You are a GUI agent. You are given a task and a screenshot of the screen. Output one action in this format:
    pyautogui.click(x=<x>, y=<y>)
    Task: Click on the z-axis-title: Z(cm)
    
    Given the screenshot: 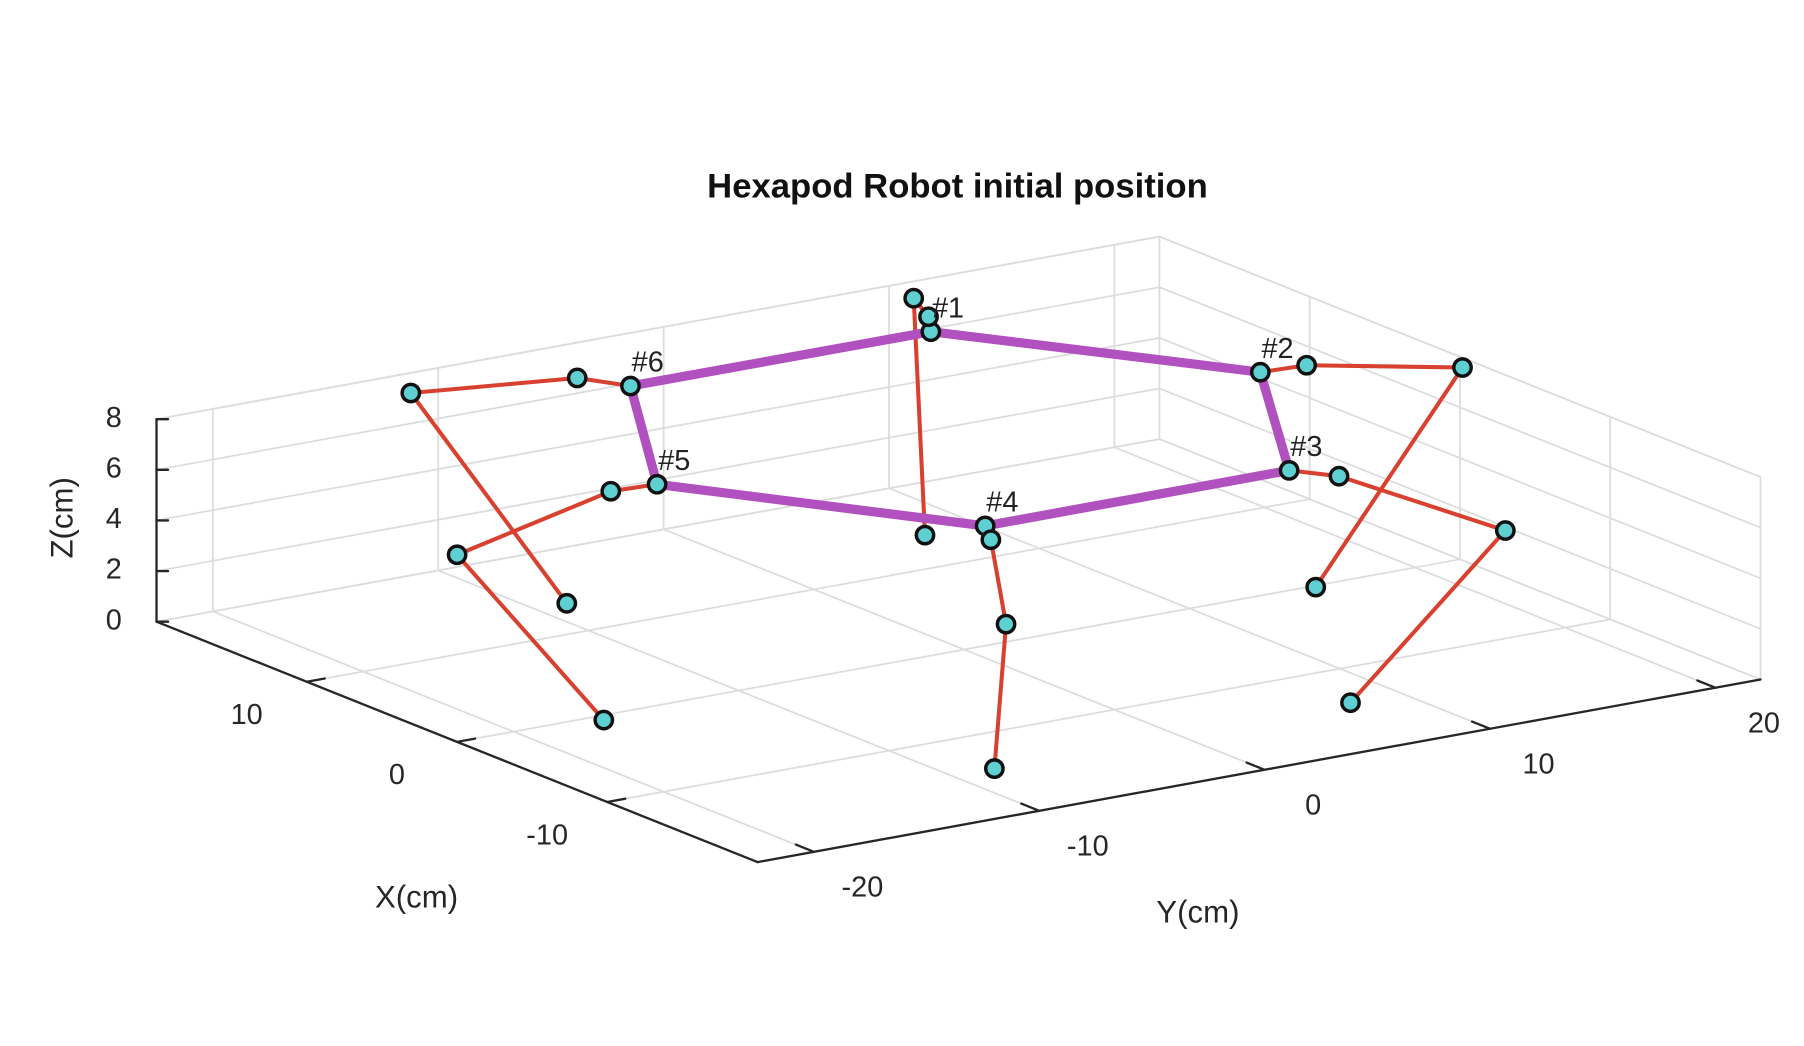 What is the action you would take?
    pyautogui.click(x=61, y=517)
    